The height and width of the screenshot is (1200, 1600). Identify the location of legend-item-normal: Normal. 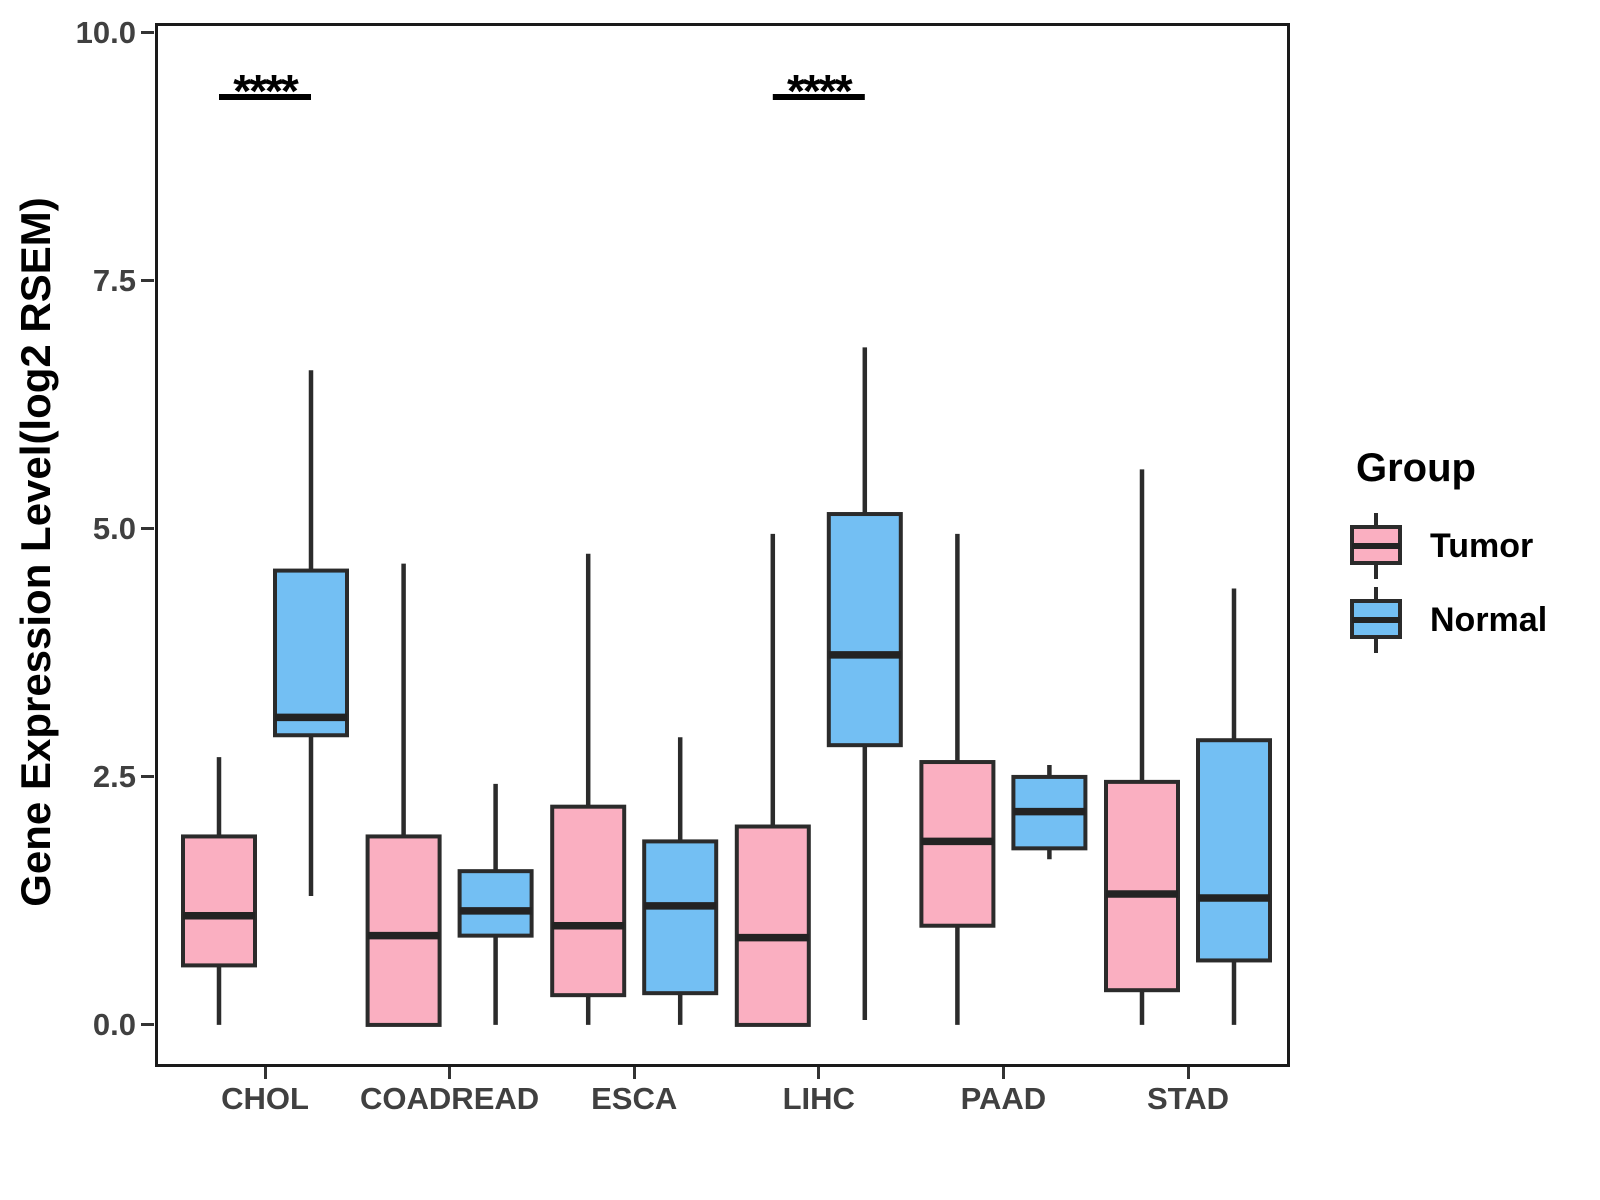
(1447, 620).